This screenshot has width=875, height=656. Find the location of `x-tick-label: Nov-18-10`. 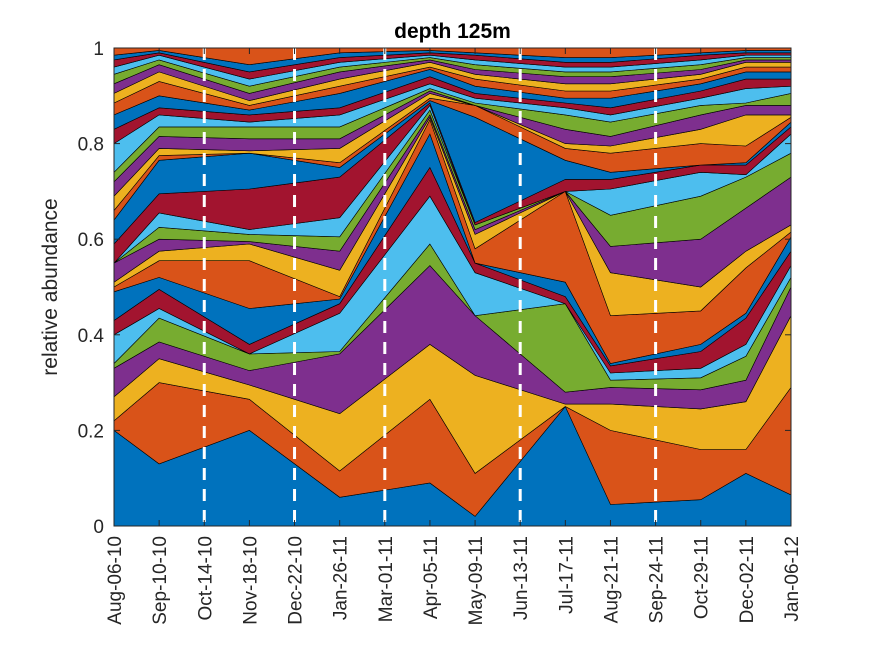

x-tick-label: Nov-18-10 is located at coordinates (250, 580).